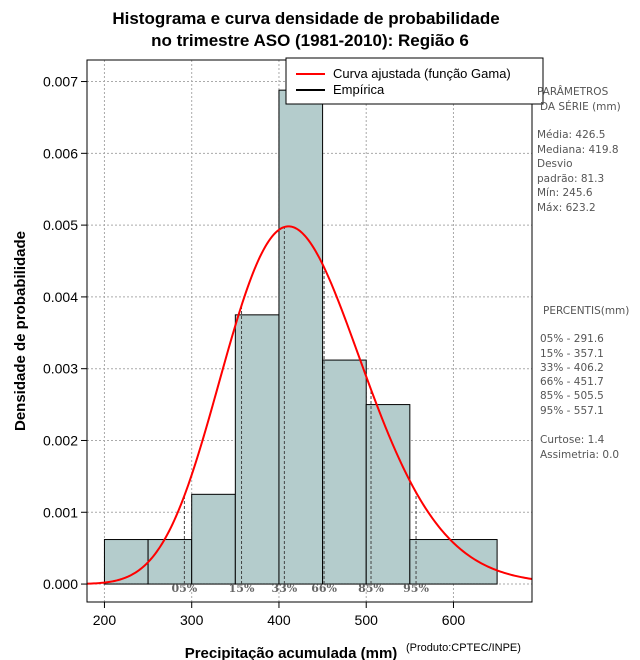 The width and height of the screenshot is (640, 660). What do you see at coordinates (422, 73) in the screenshot?
I see `legend-entry-fitted: Curva ajustada (função Gama)` at bounding box center [422, 73].